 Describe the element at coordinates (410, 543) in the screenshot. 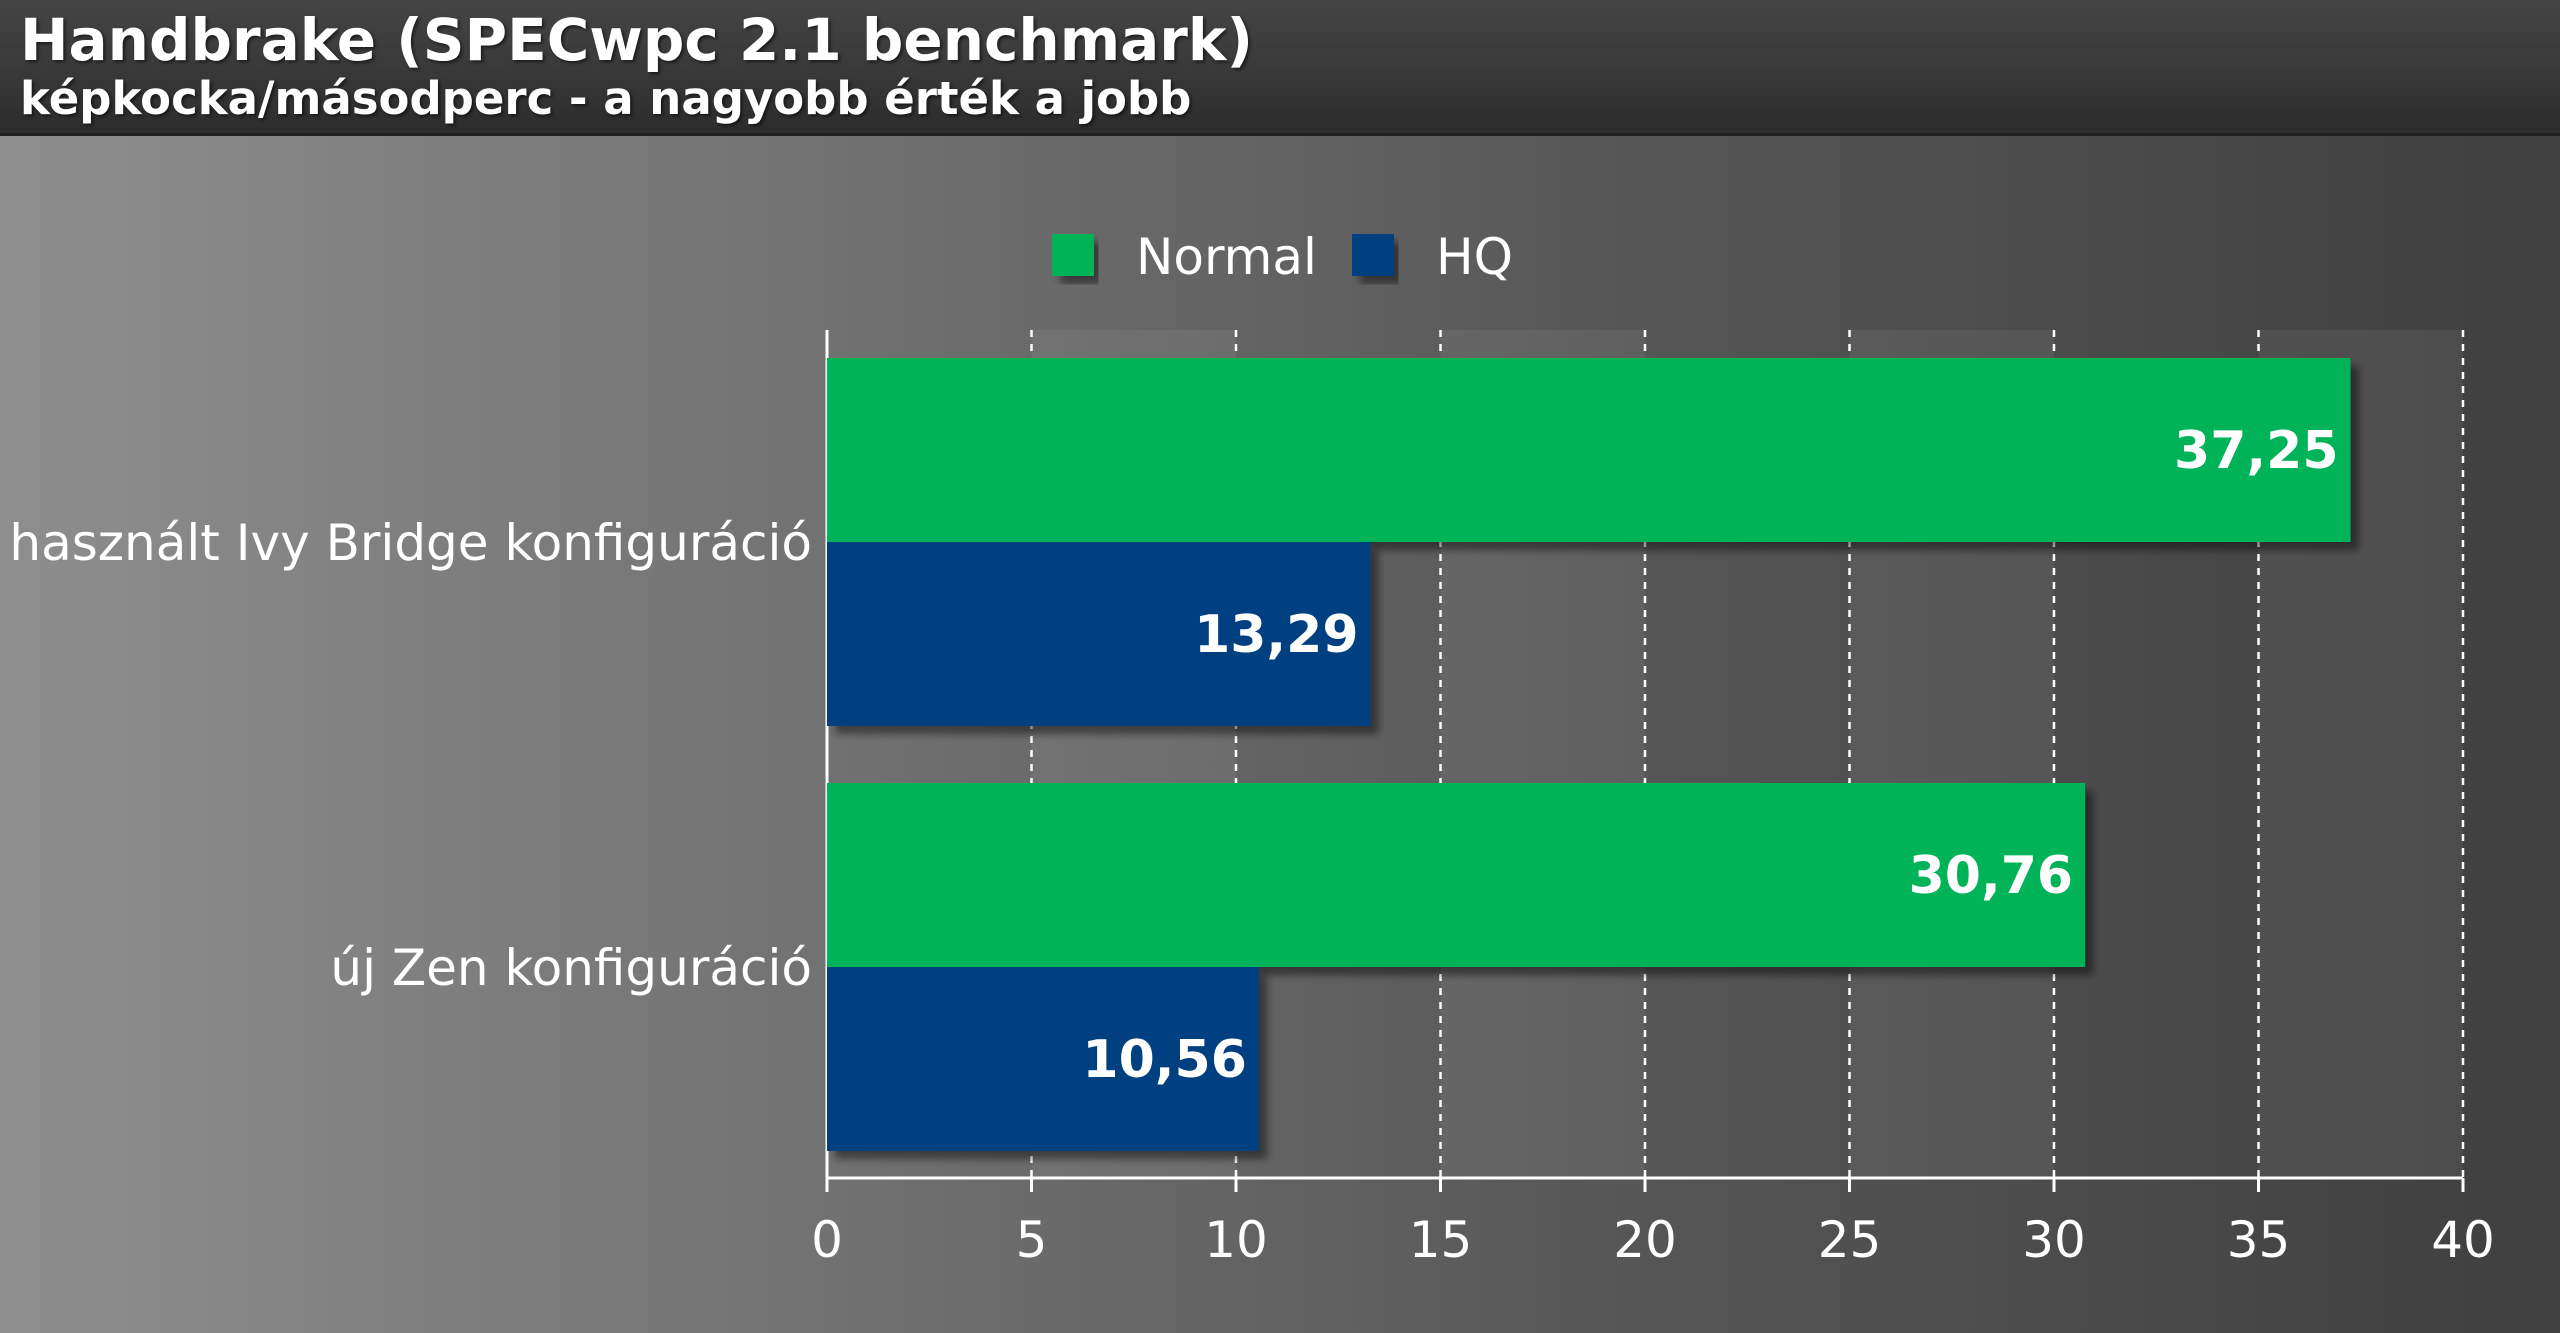

I see `category-label: használt Ivy Bridge konfiguráció` at that location.